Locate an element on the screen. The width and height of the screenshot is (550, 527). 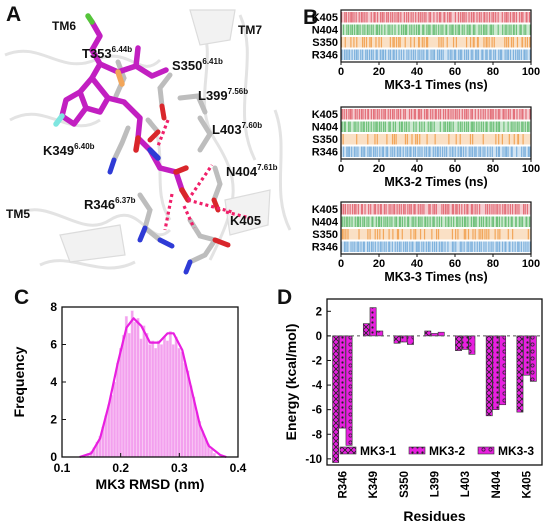
hydrogen-bonds is located at coordinates (203, 175).